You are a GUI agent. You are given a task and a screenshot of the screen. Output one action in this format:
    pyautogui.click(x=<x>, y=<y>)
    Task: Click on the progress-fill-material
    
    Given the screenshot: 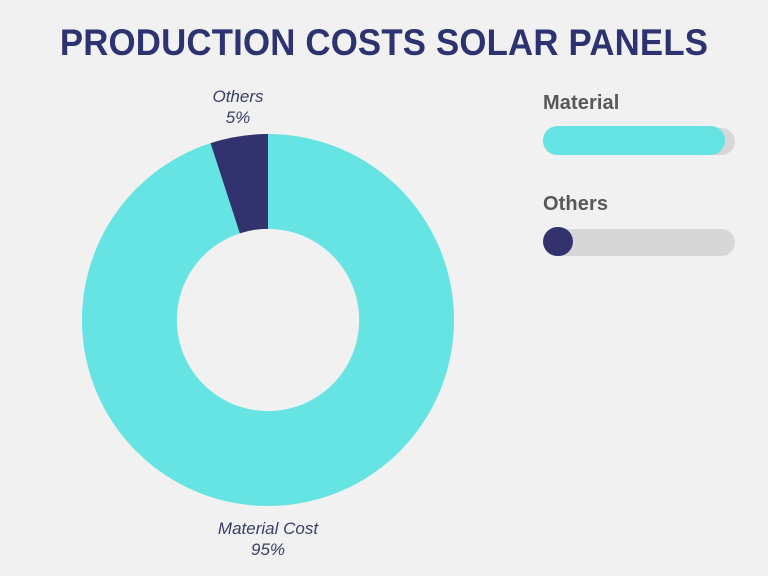 What is the action you would take?
    pyautogui.click(x=634, y=140)
    